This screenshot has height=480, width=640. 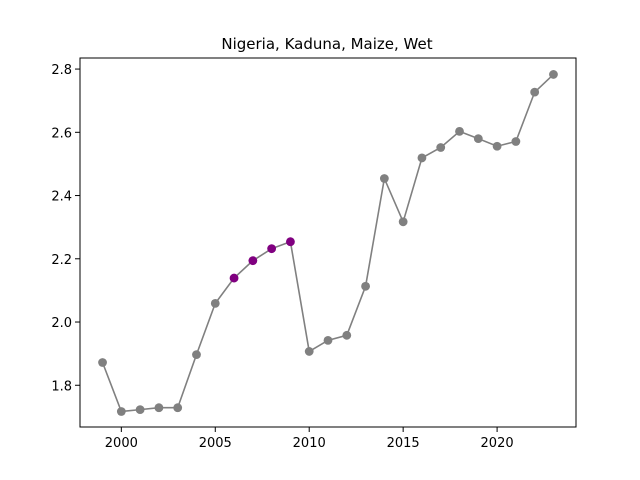 What do you see at coordinates (61, 260) in the screenshot?
I see `y-tick-label: 2.2` at bounding box center [61, 260].